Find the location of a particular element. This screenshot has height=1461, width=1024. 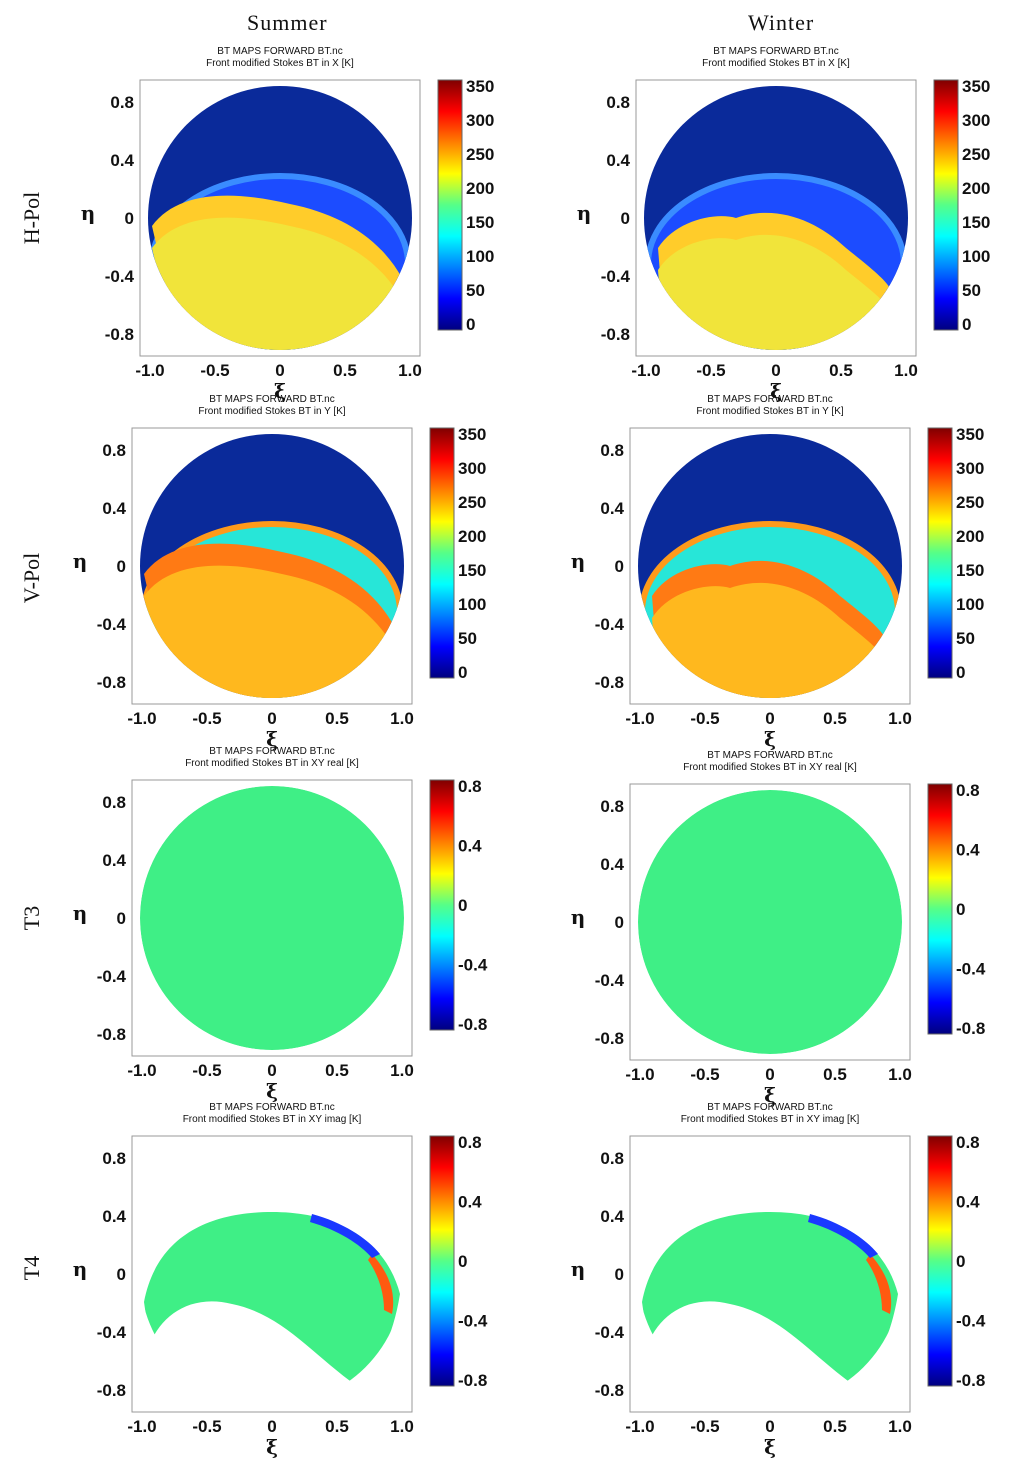

positive-anomaly is located at coordinates (879, 1284).